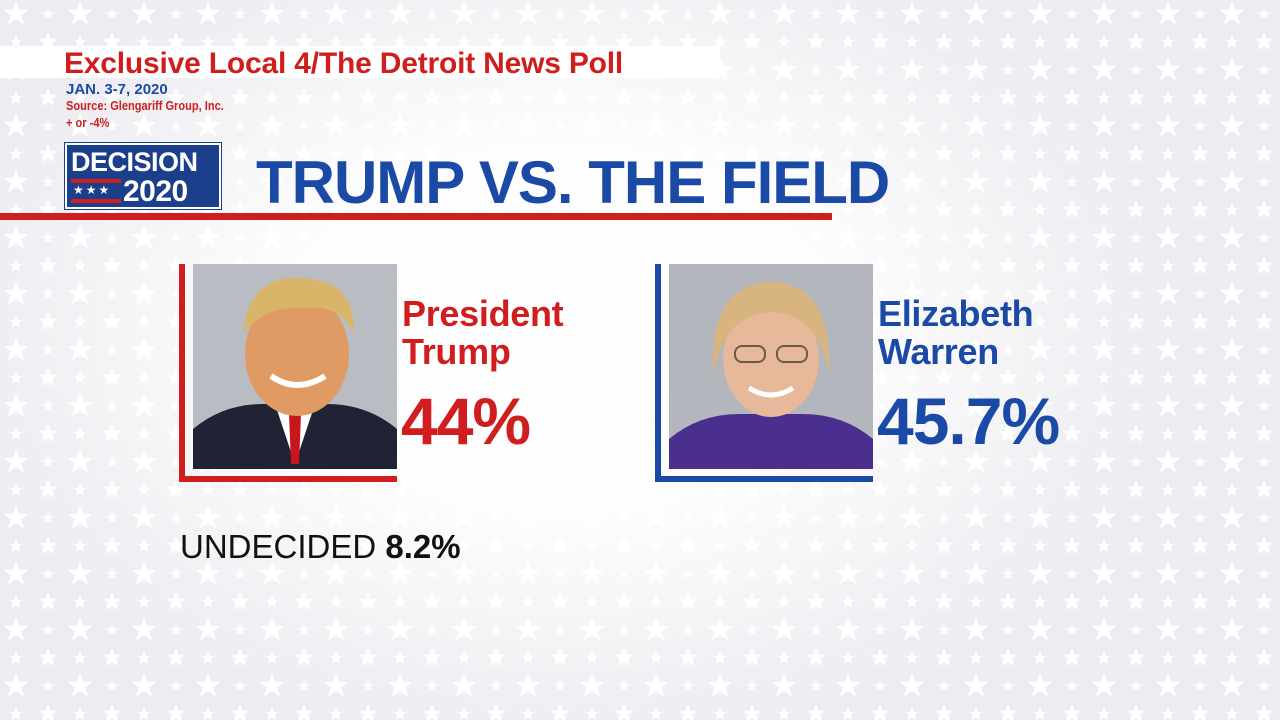 The width and height of the screenshot is (1280, 720). I want to click on candidate-name-trump: President Trump, so click(483, 332).